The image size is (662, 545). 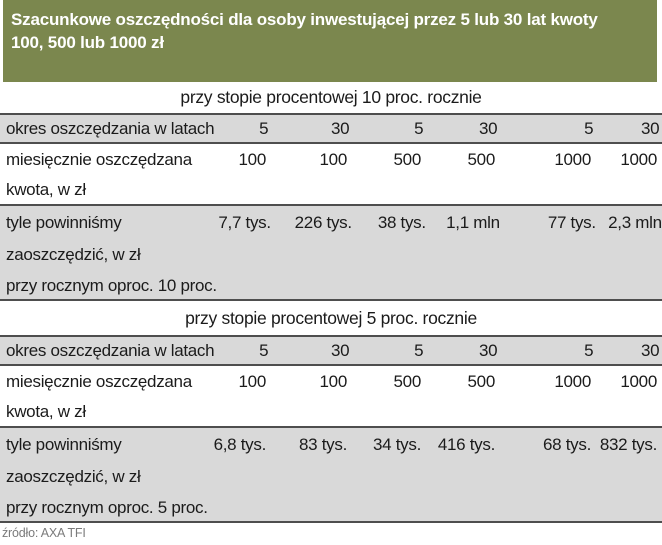 I want to click on value-cell: 77 tys., so click(x=571, y=222).